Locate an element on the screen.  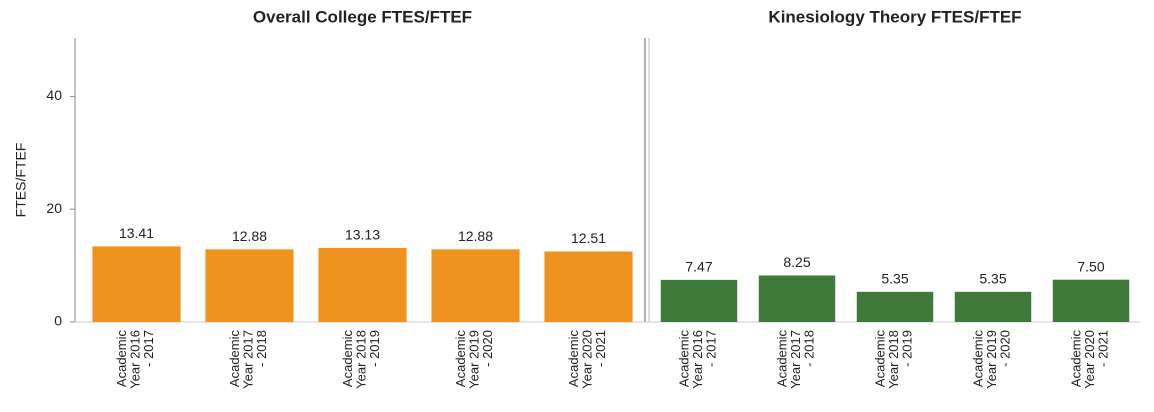
value-label: 13.41 is located at coordinates (136, 233).